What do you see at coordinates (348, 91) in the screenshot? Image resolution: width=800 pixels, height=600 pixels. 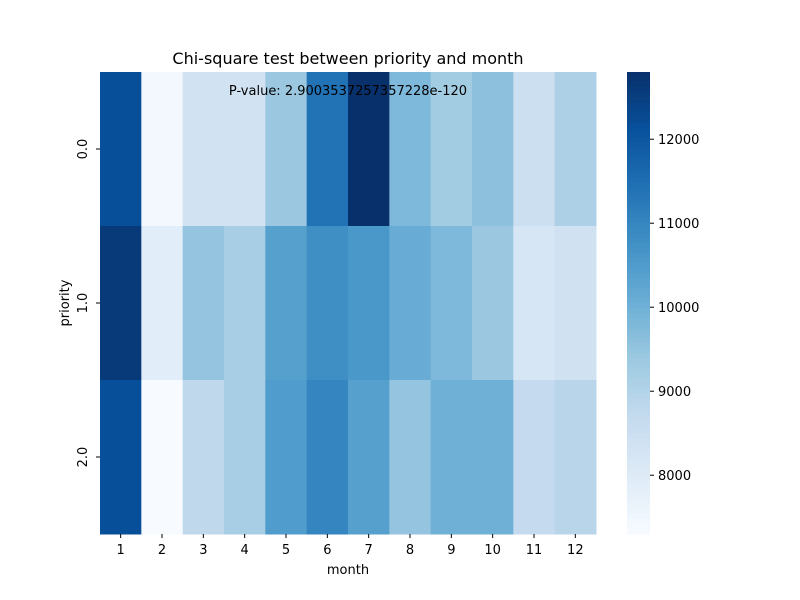 I see `p-value-annotation: P-value: 2.9003537257357228e-120` at bounding box center [348, 91].